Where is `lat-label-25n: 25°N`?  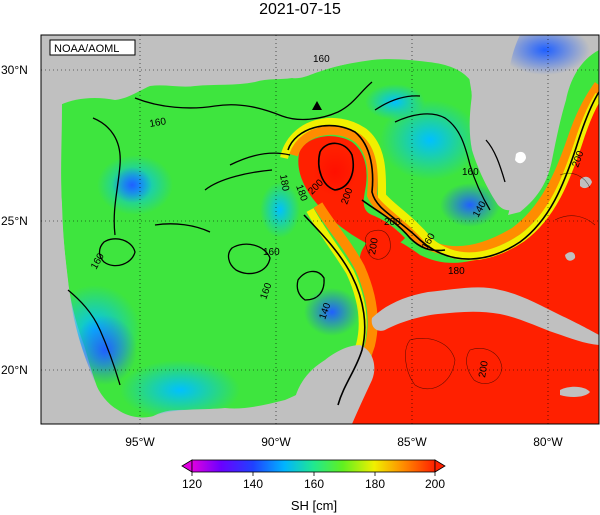 lat-label-25n: 25°N is located at coordinates (14, 221).